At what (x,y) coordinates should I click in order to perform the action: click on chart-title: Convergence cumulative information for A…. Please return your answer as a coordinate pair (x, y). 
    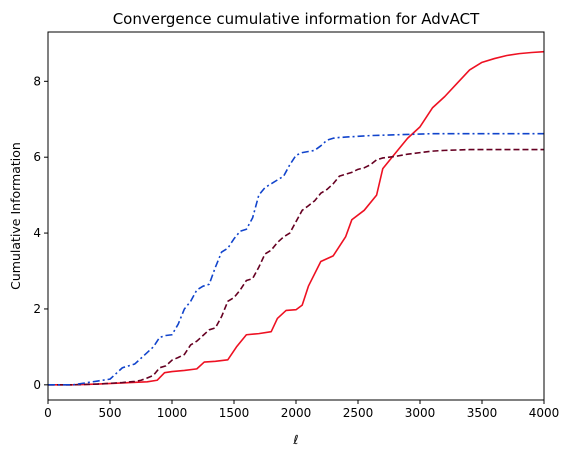
    Looking at the image, I should click on (296, 19).